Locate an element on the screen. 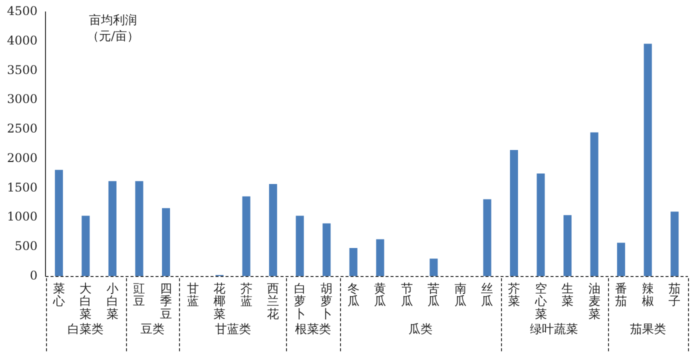  x-tick-label: 辣椒 is located at coordinates (648, 295).